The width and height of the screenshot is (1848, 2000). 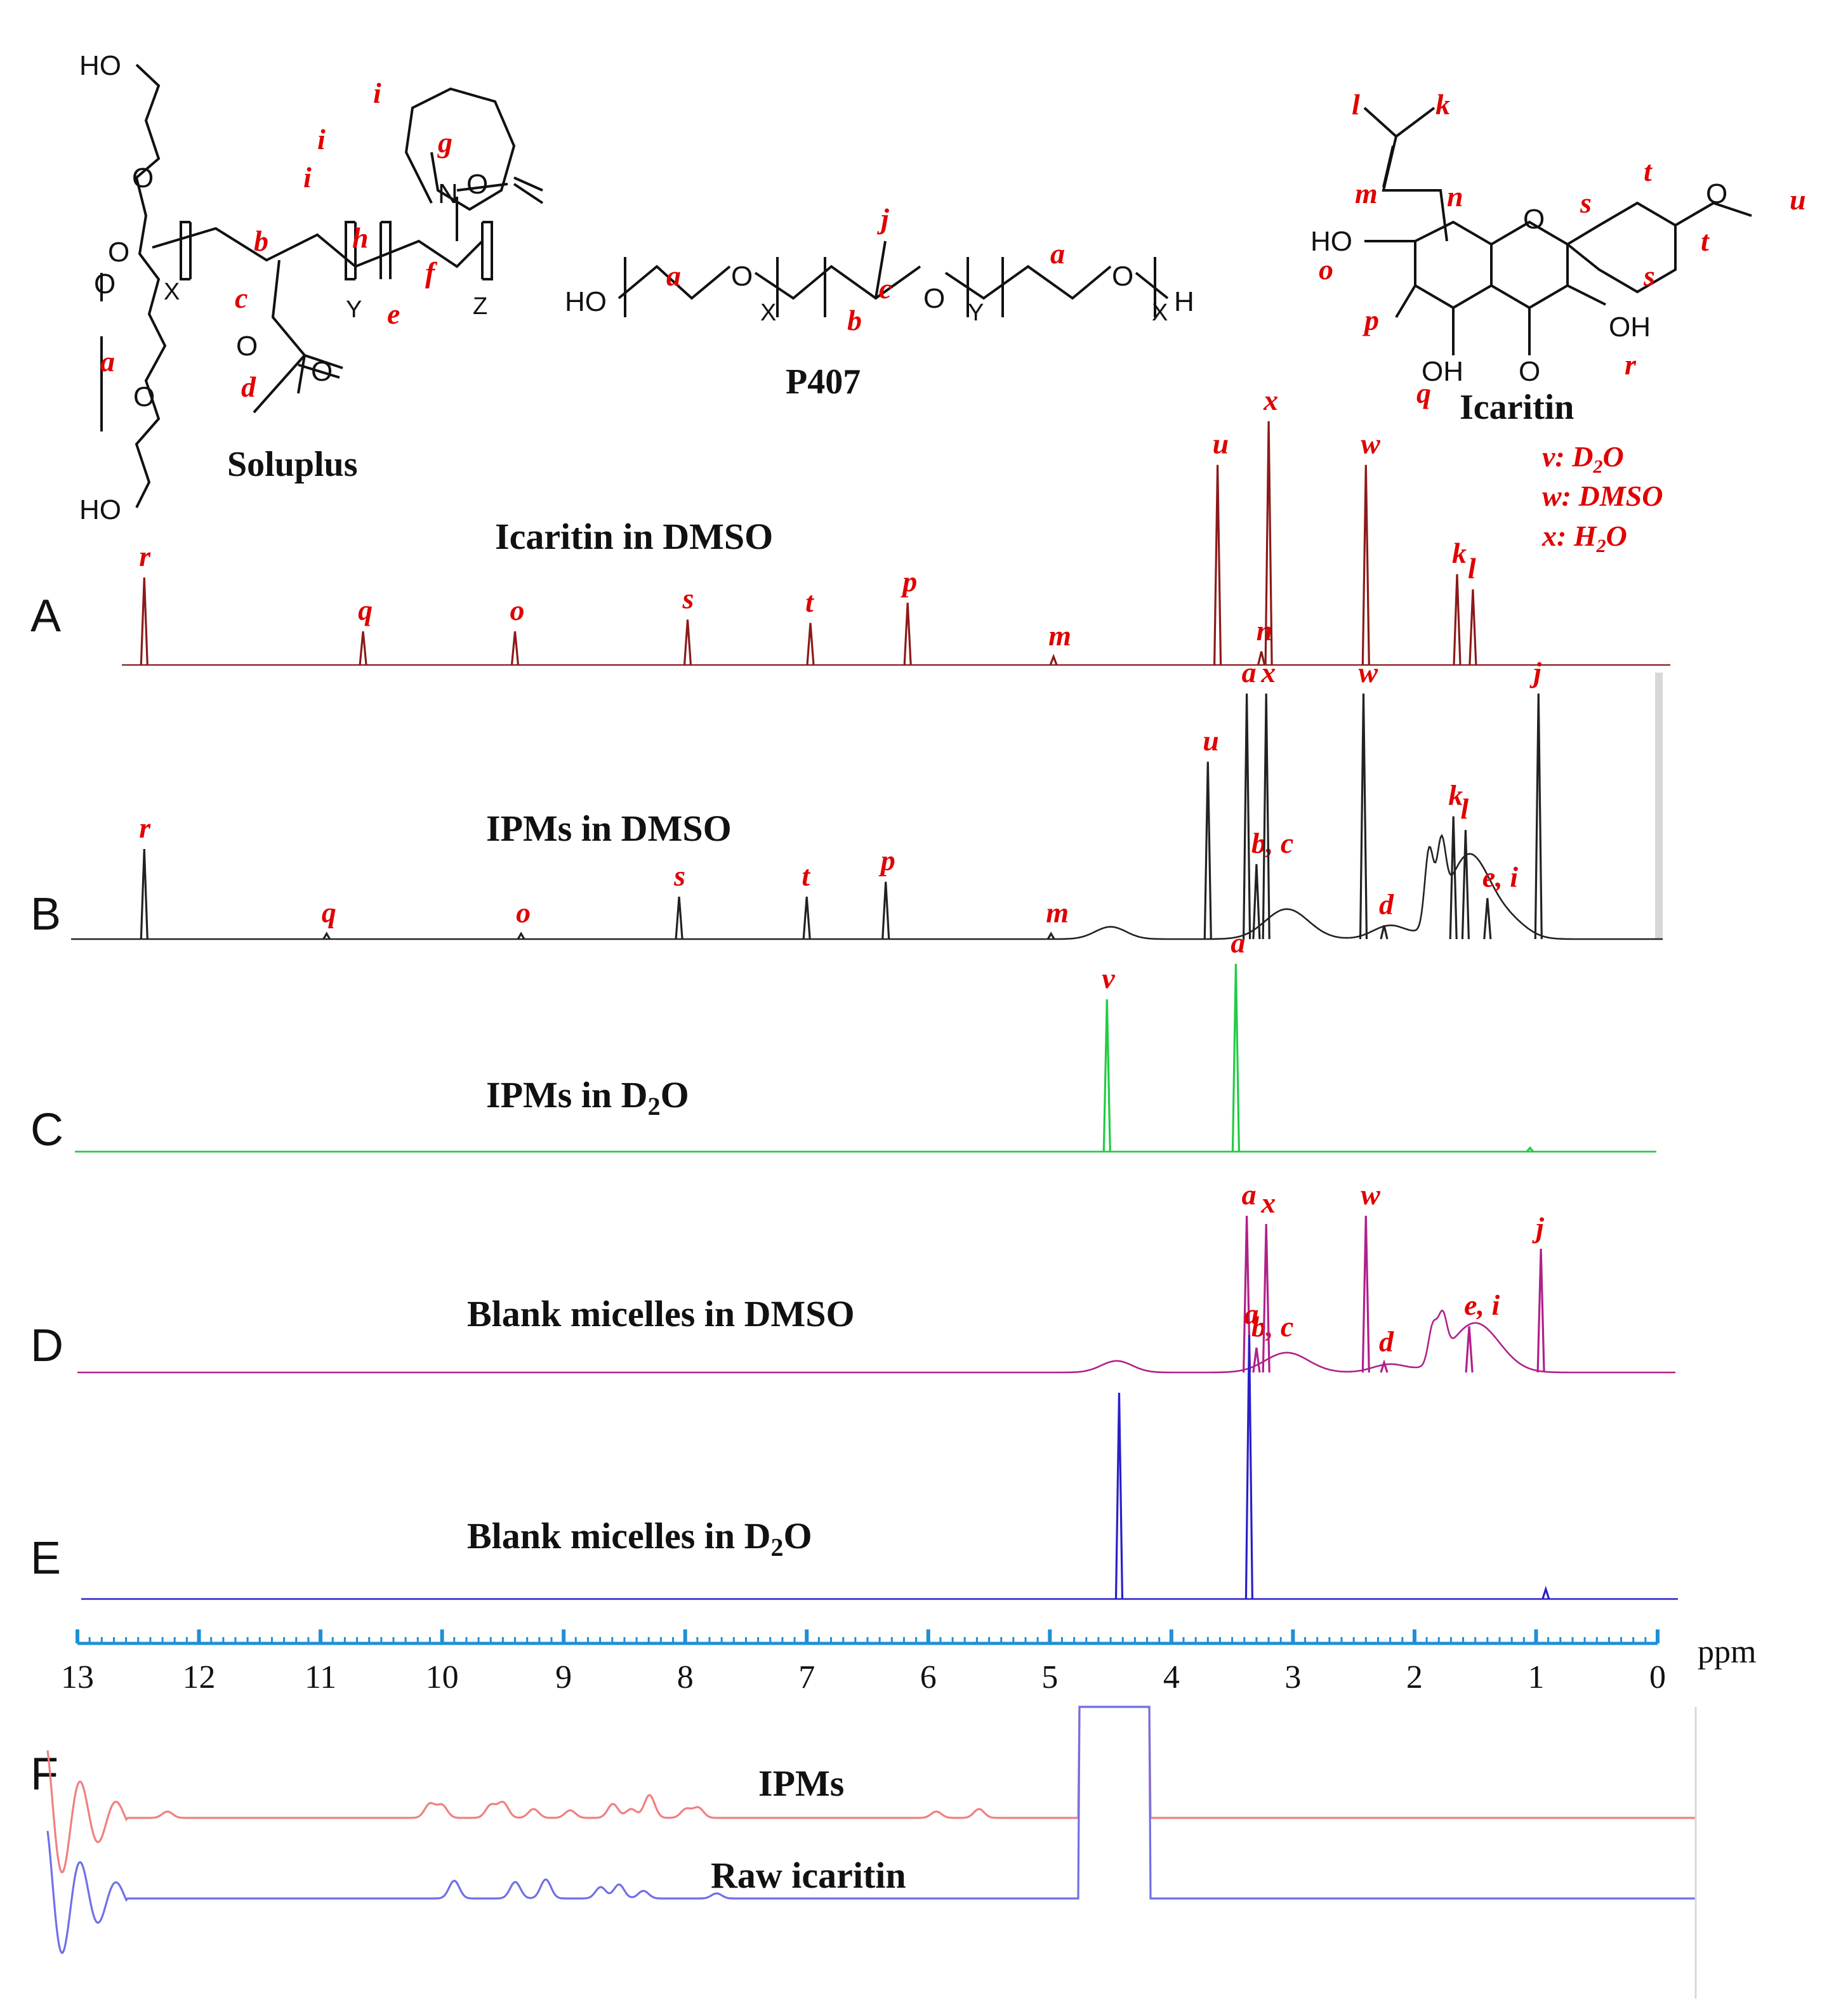 What do you see at coordinates (1221, 444) in the screenshot?
I see `peak-label-A-7: u` at bounding box center [1221, 444].